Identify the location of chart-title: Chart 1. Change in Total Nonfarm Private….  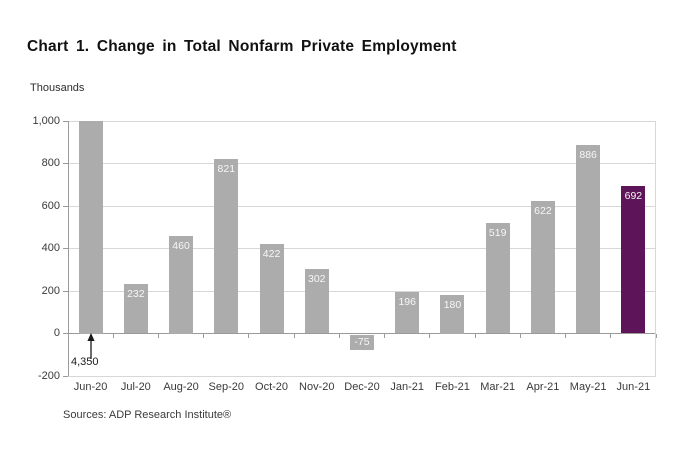
(242, 46).